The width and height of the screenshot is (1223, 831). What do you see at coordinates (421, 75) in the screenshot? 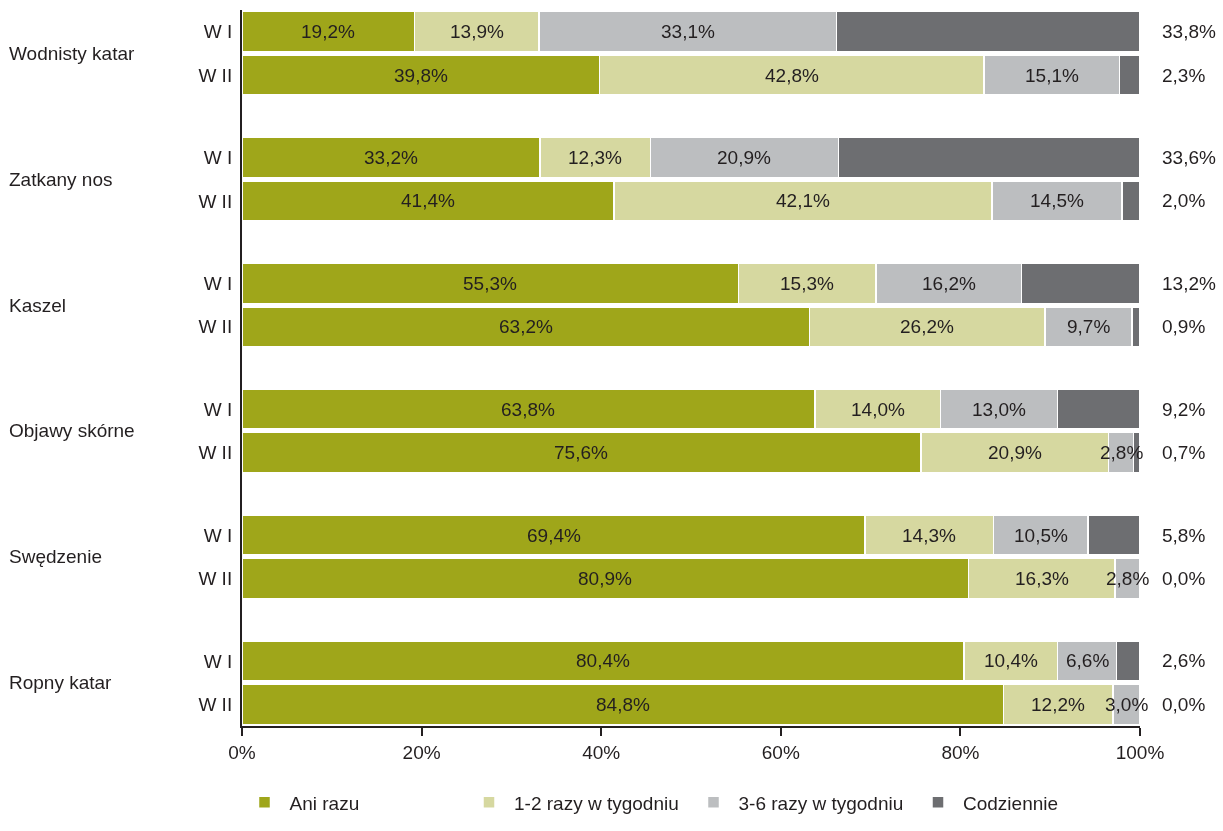
I see `data-label: 39,8%` at bounding box center [421, 75].